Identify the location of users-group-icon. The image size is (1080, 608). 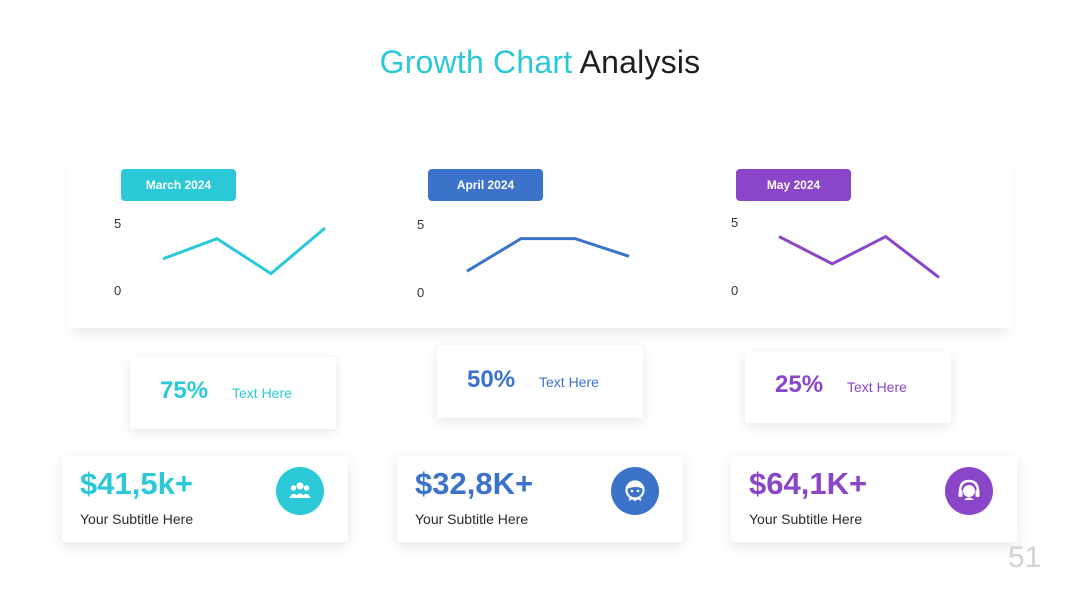
(300, 491).